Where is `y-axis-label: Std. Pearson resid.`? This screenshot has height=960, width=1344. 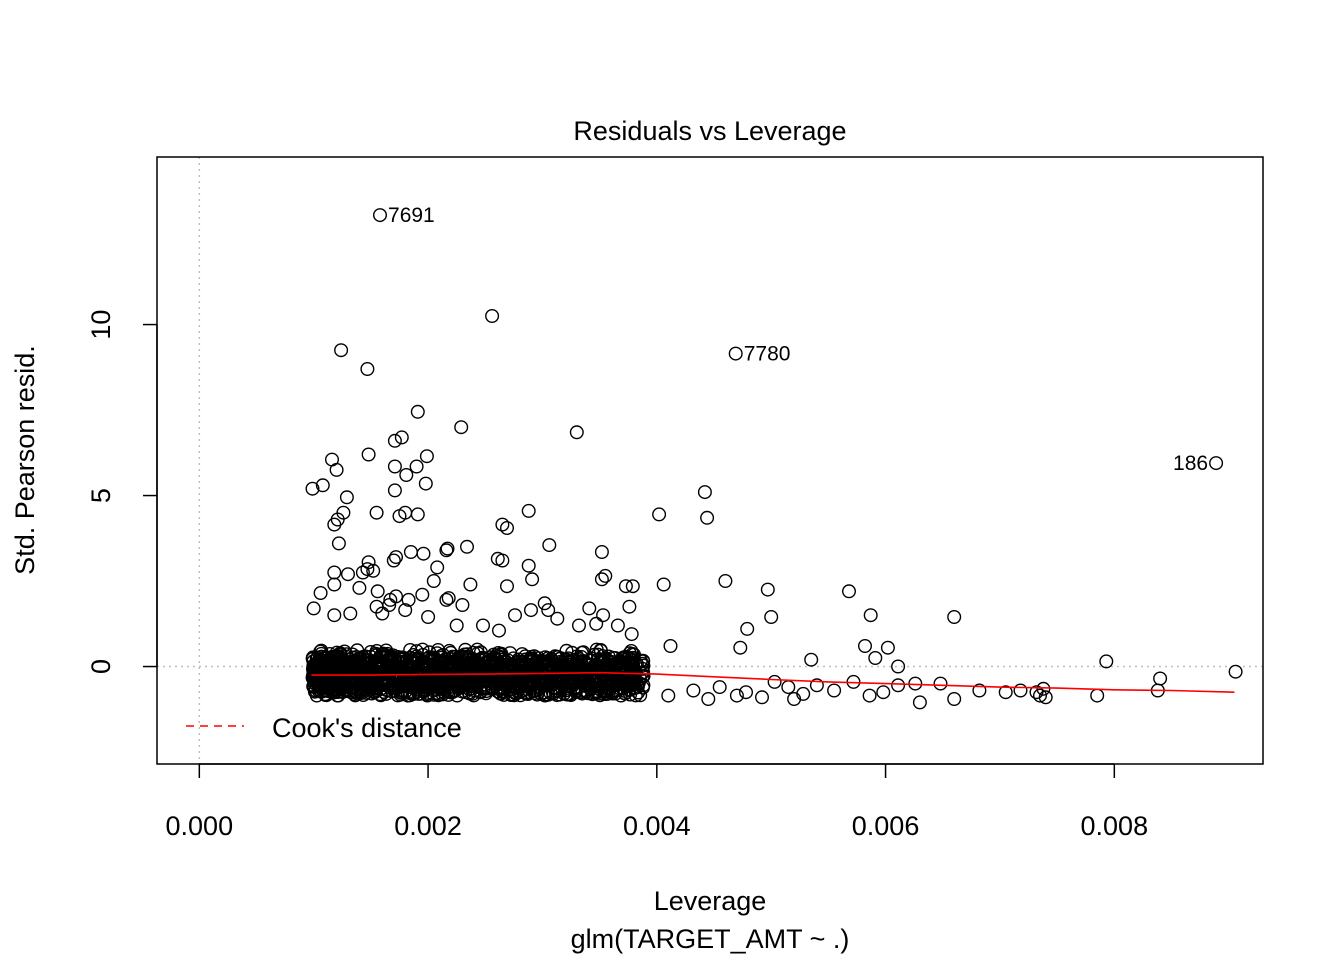 y-axis-label: Std. Pearson resid. is located at coordinates (25, 460).